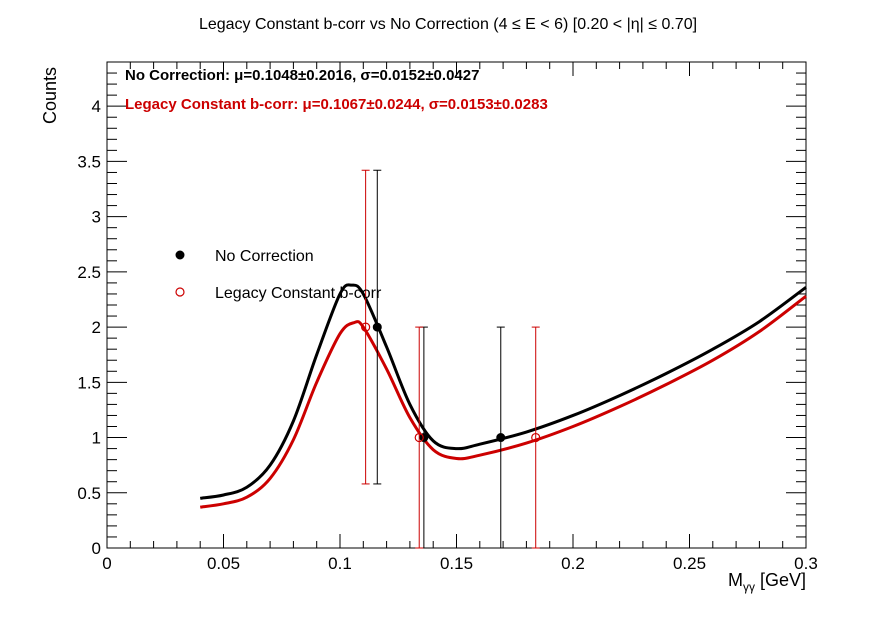  I want to click on y-tick-label: 1, so click(96, 438).